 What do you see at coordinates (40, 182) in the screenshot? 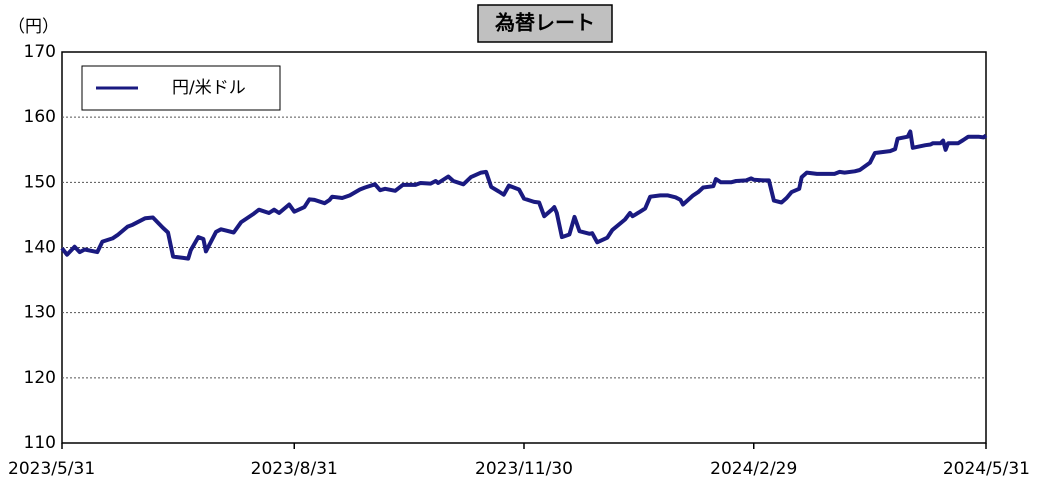
I see `y-tick-label: 150` at bounding box center [40, 182].